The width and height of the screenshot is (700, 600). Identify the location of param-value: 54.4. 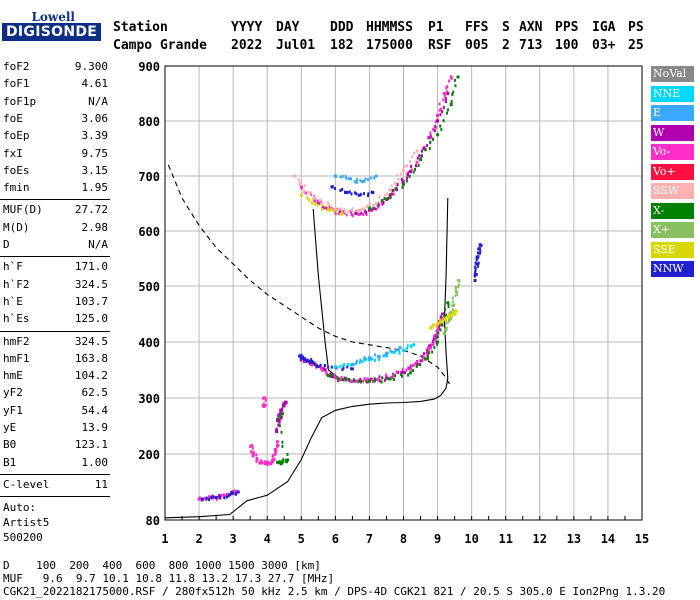
(95, 410).